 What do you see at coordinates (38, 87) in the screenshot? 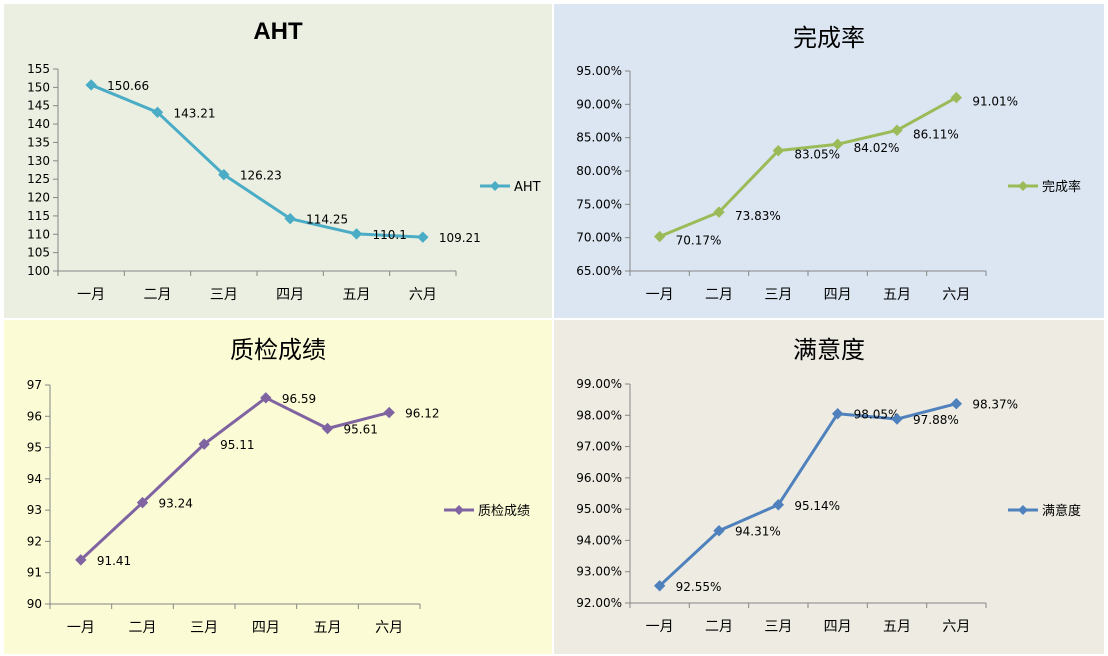
I see `y-tick-label: 150` at bounding box center [38, 87].